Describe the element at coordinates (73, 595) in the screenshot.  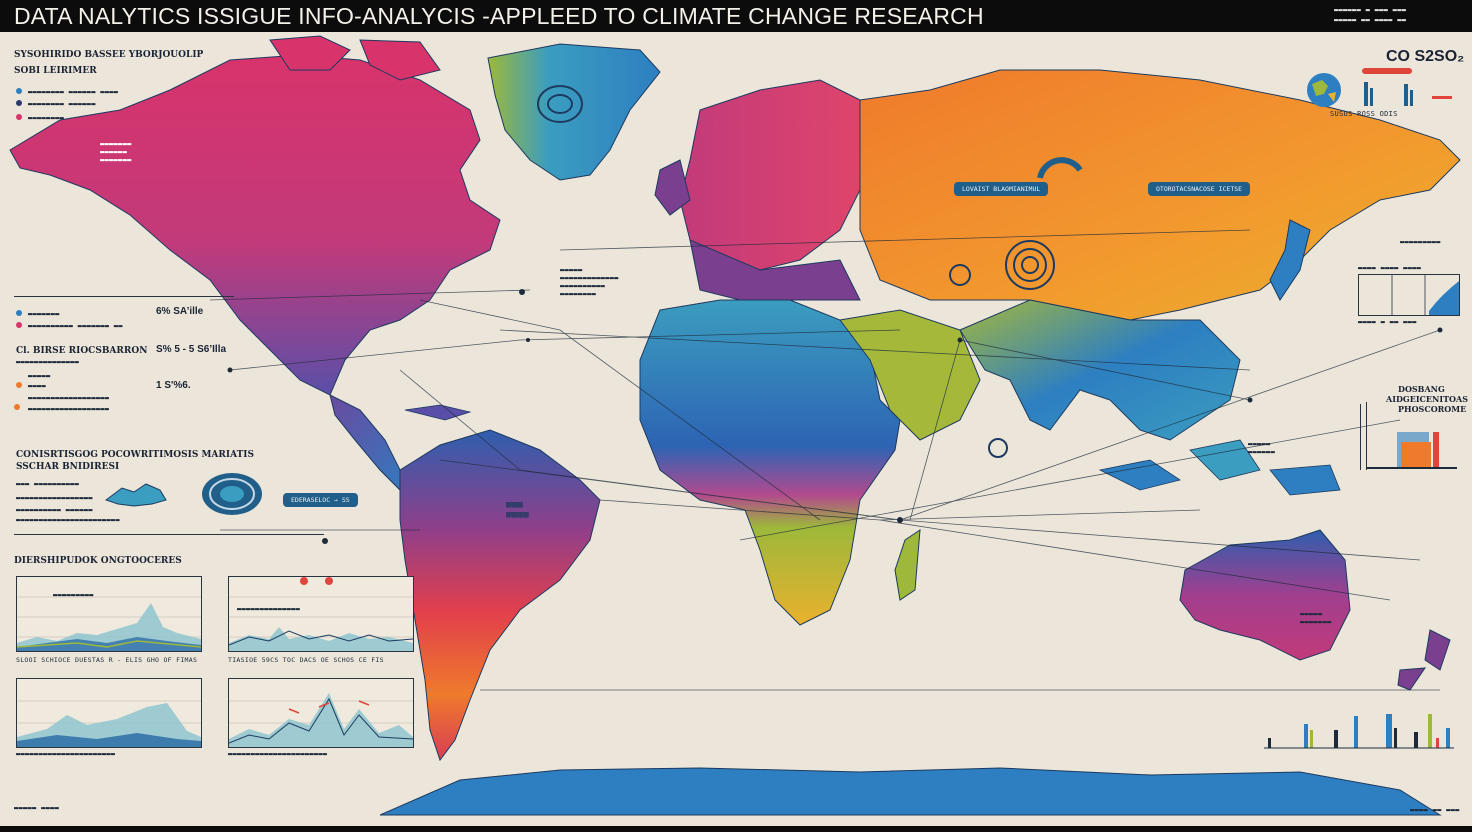
I see `chart1-legend: ▬▬▬▬▬▬▬▬▬` at that location.